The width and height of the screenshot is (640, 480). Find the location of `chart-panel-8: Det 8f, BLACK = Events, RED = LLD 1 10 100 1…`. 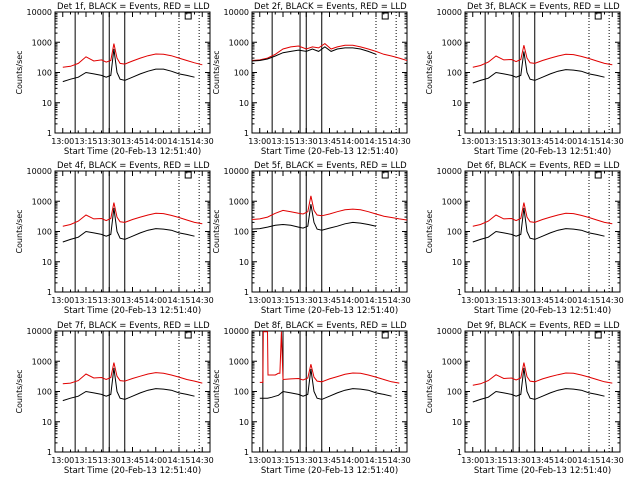

chart-panel-8: Det 8f, BLACK = Events, RED = LLD 1 10 100 1… is located at coordinates (311, 398).